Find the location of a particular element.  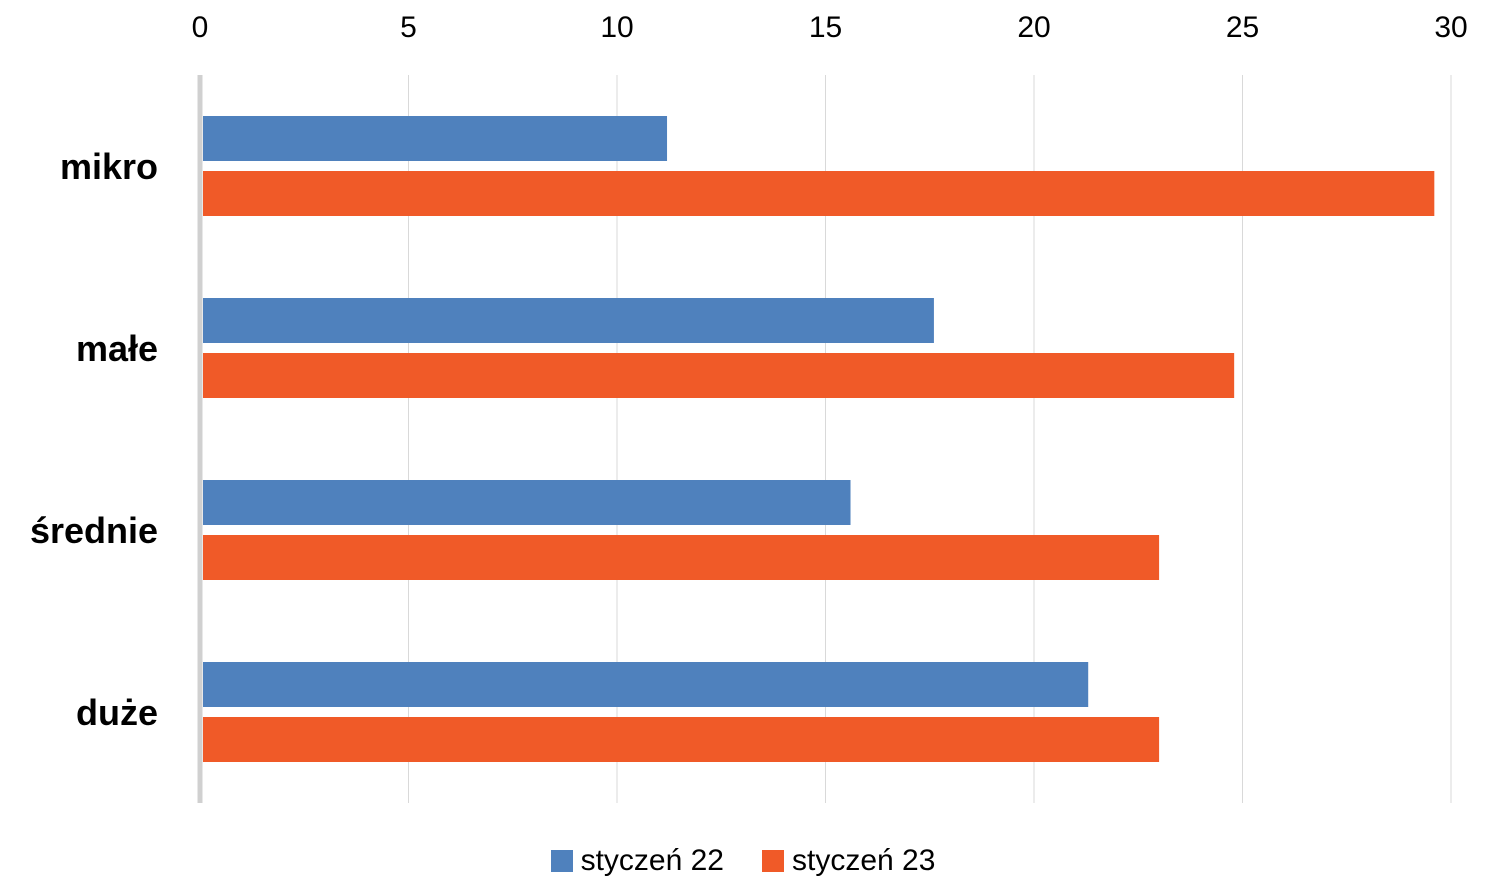

category-label: małe is located at coordinates (117, 348).